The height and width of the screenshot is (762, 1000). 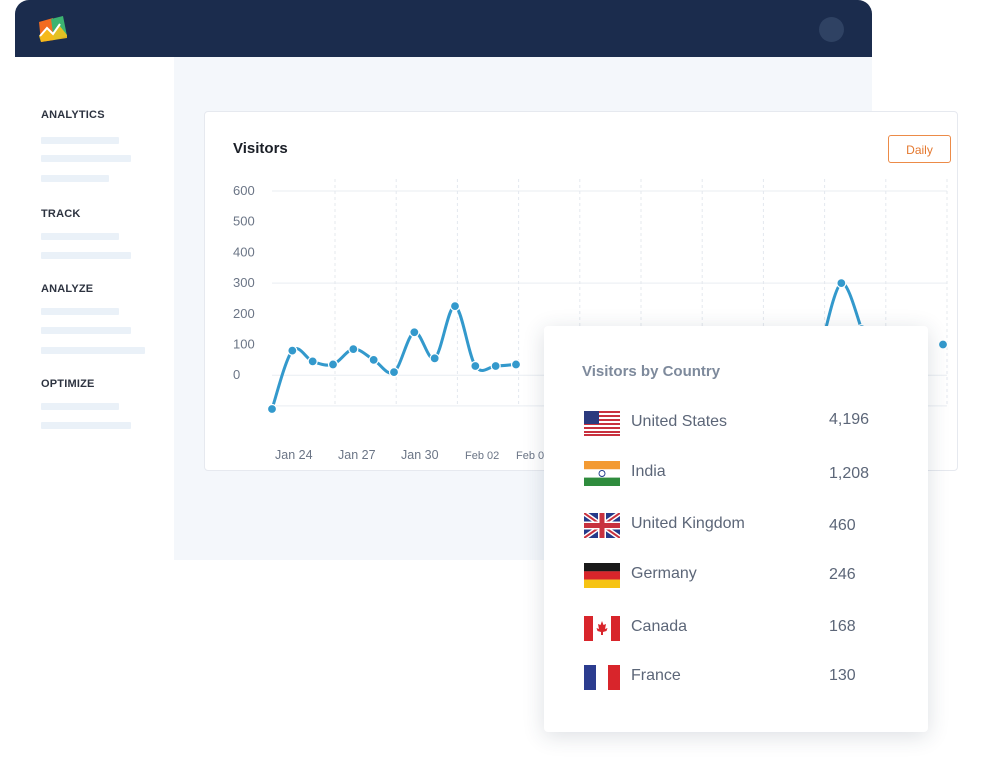 I want to click on country-row: United Kingdom 460, so click(x=736, y=525).